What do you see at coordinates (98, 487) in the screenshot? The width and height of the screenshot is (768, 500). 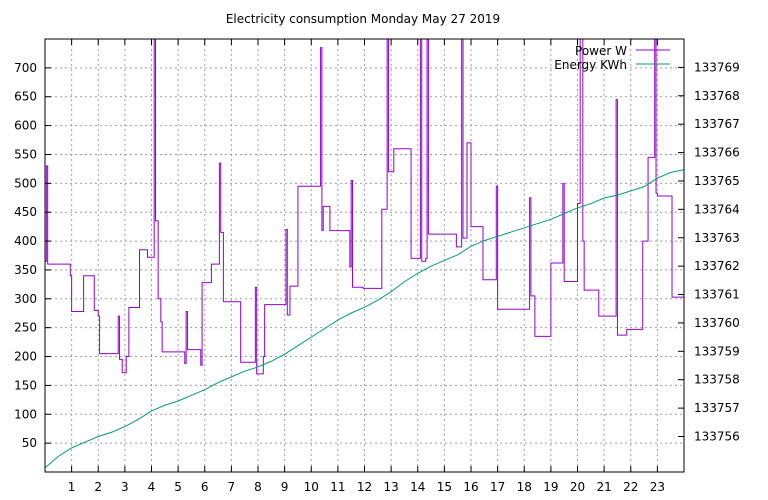 I see `x-tick-label: 2` at bounding box center [98, 487].